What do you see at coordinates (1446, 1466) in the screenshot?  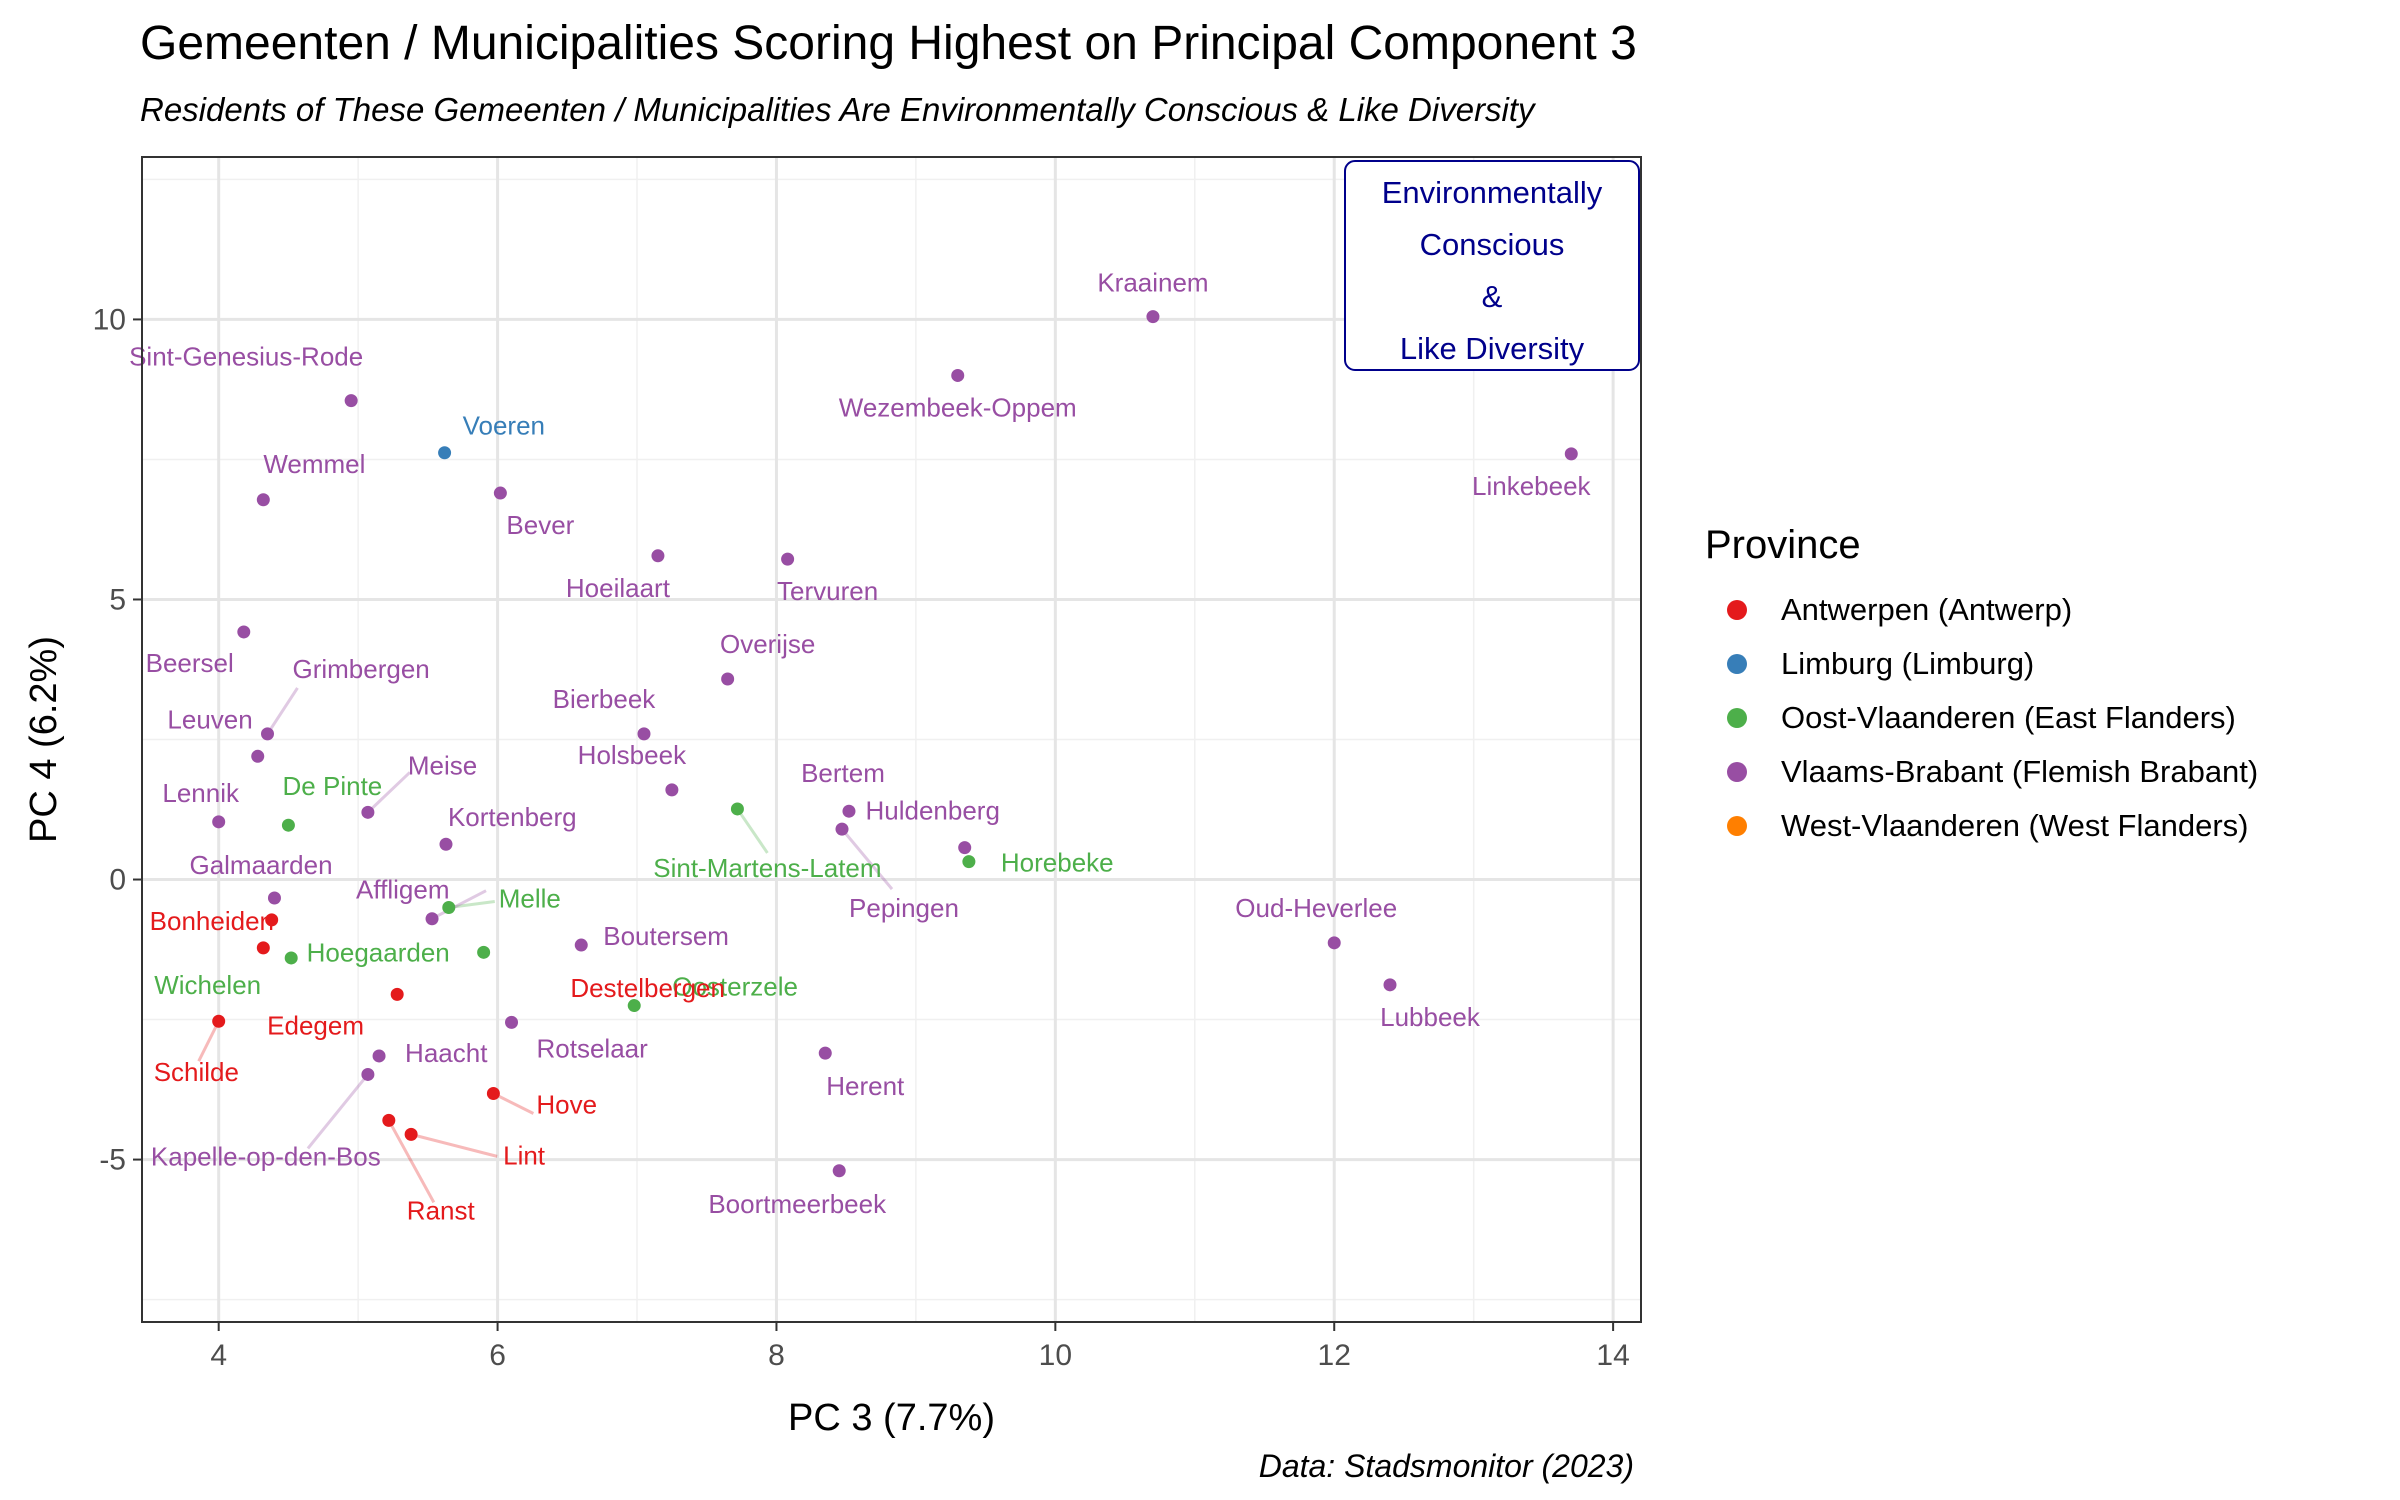 I see `data-source-caption: Data: Stadsmonitor (2023)` at bounding box center [1446, 1466].